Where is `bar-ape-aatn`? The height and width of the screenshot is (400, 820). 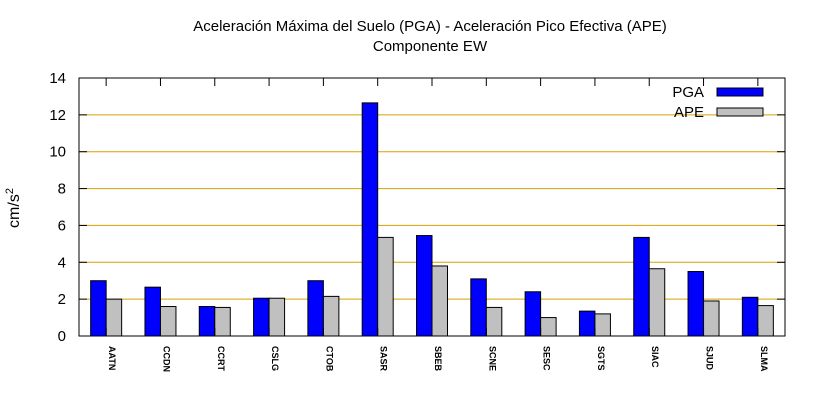
bar-ape-aatn is located at coordinates (114, 317).